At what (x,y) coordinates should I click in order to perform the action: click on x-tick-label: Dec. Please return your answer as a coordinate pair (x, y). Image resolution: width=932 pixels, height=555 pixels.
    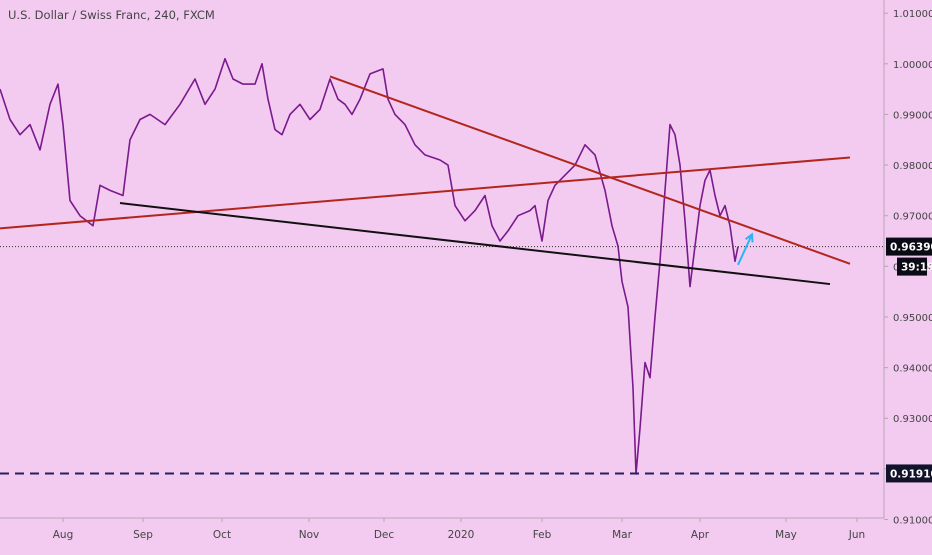
    Looking at the image, I should click on (384, 535).